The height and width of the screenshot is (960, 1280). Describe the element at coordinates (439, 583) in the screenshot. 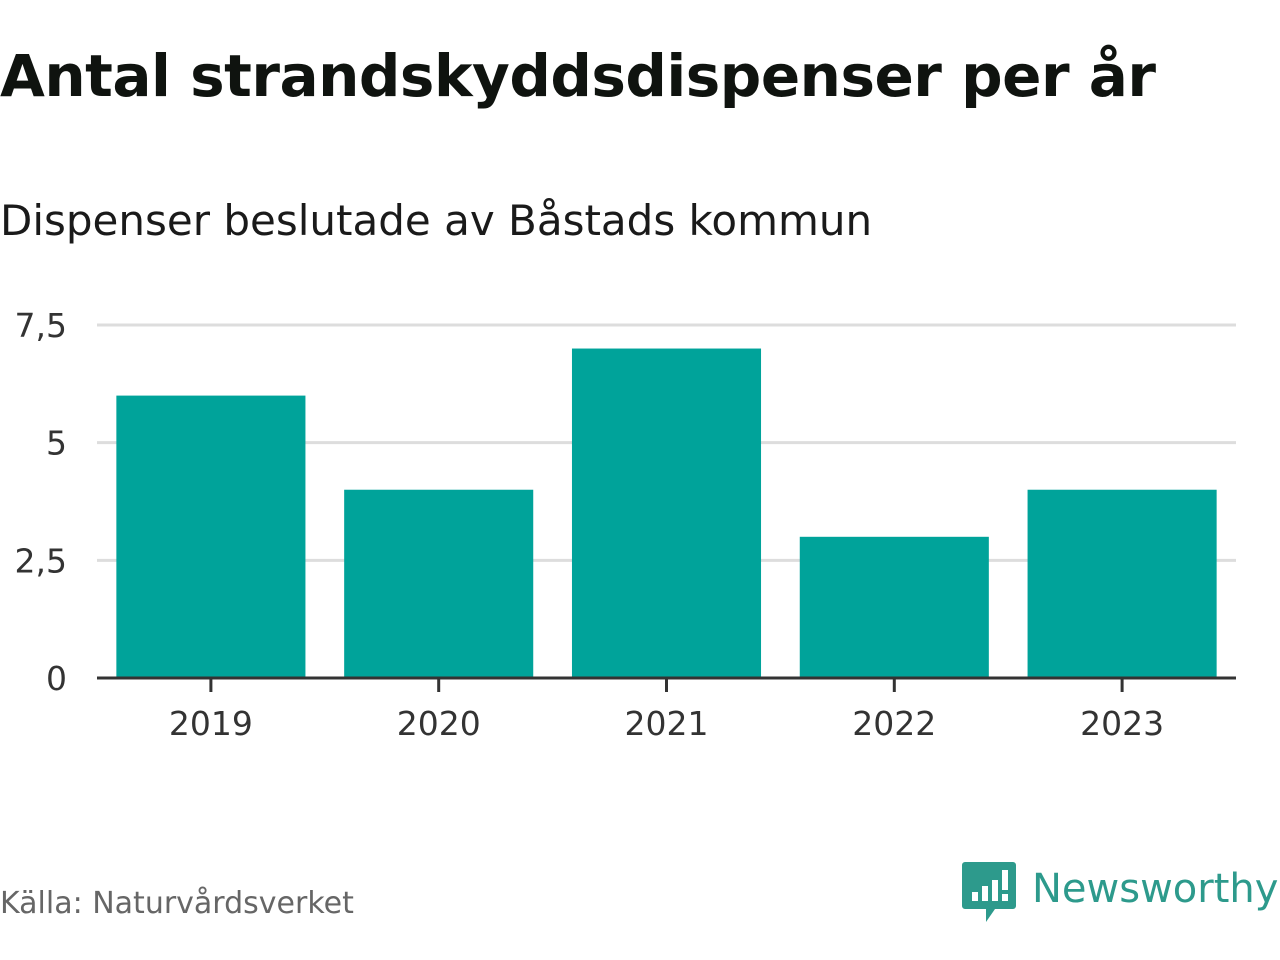

I see `bar-2020` at that location.